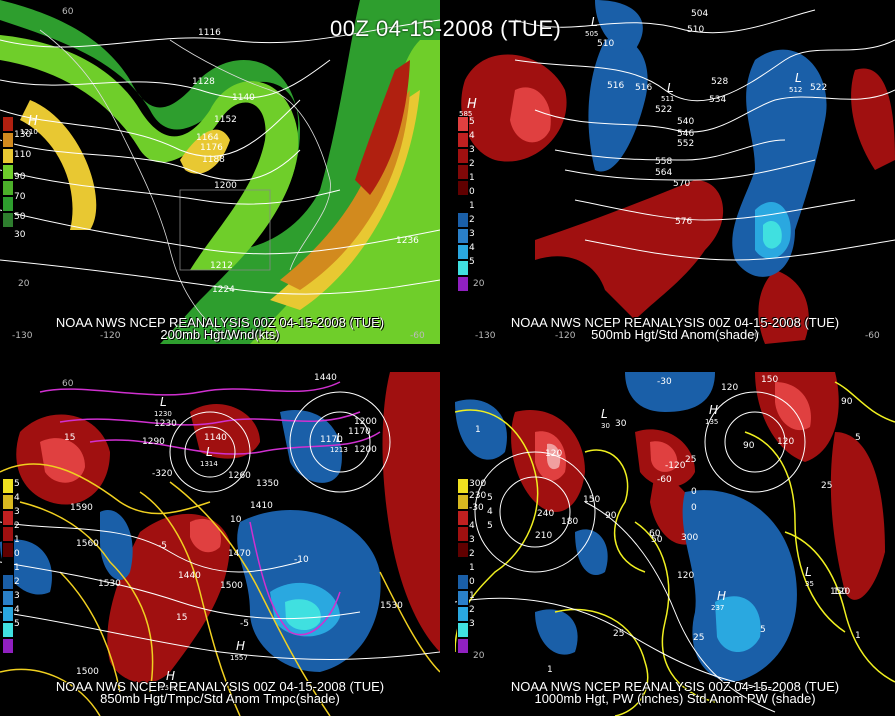  What do you see at coordinates (391, 606) in the screenshot?
I see `contour-label: 1530` at bounding box center [391, 606].